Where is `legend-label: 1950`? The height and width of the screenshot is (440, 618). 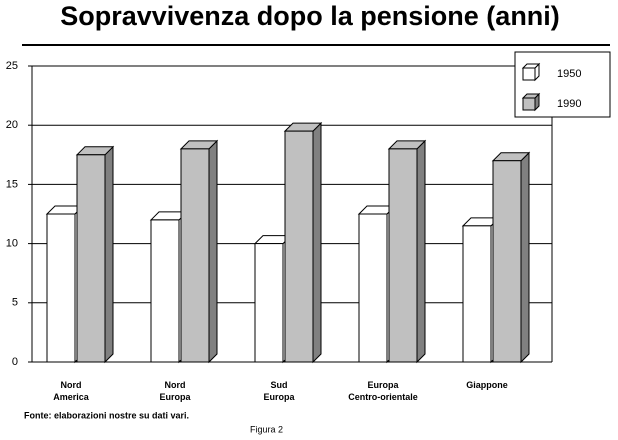
legend-label: 1950 is located at coordinates (569, 74).